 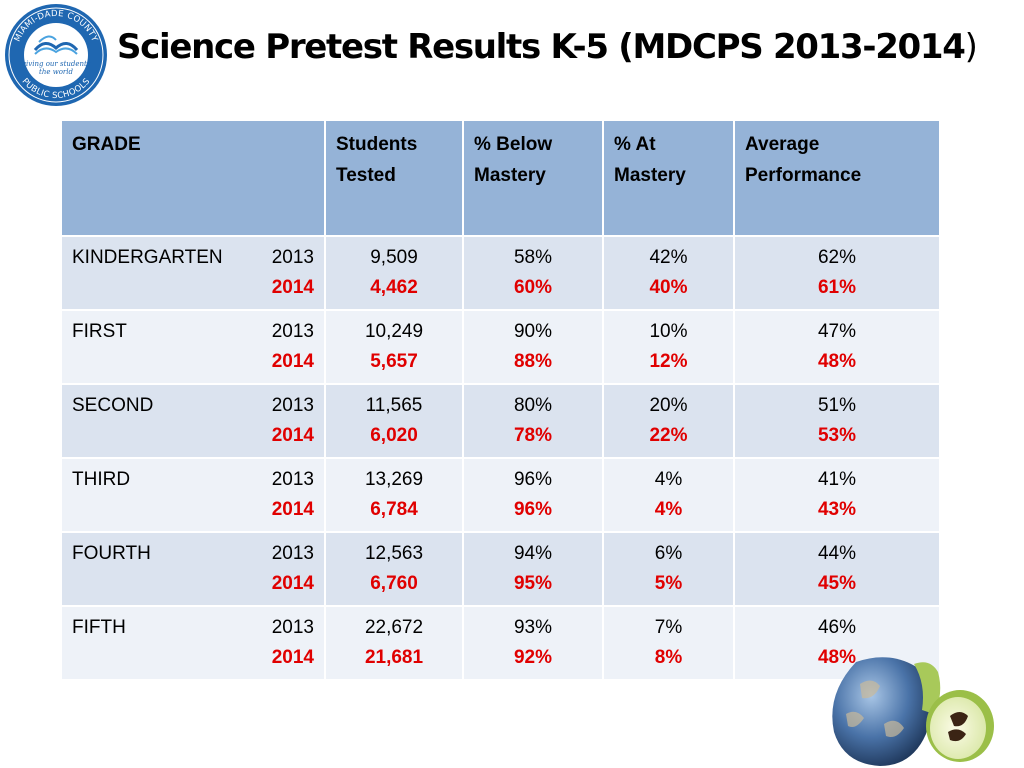 What do you see at coordinates (147, 257) in the screenshot?
I see `grade-name: KINDERGARTEN` at bounding box center [147, 257].